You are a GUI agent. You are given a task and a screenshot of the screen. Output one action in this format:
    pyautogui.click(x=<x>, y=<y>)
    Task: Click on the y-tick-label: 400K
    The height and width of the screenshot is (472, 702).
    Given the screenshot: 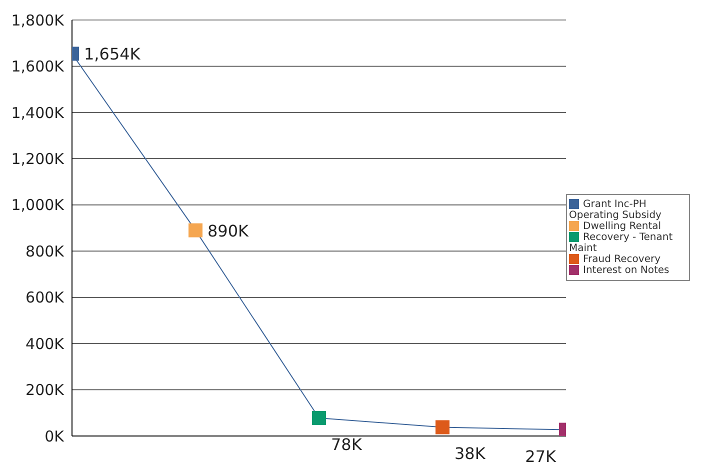 What is the action you would take?
    pyautogui.click(x=46, y=343)
    